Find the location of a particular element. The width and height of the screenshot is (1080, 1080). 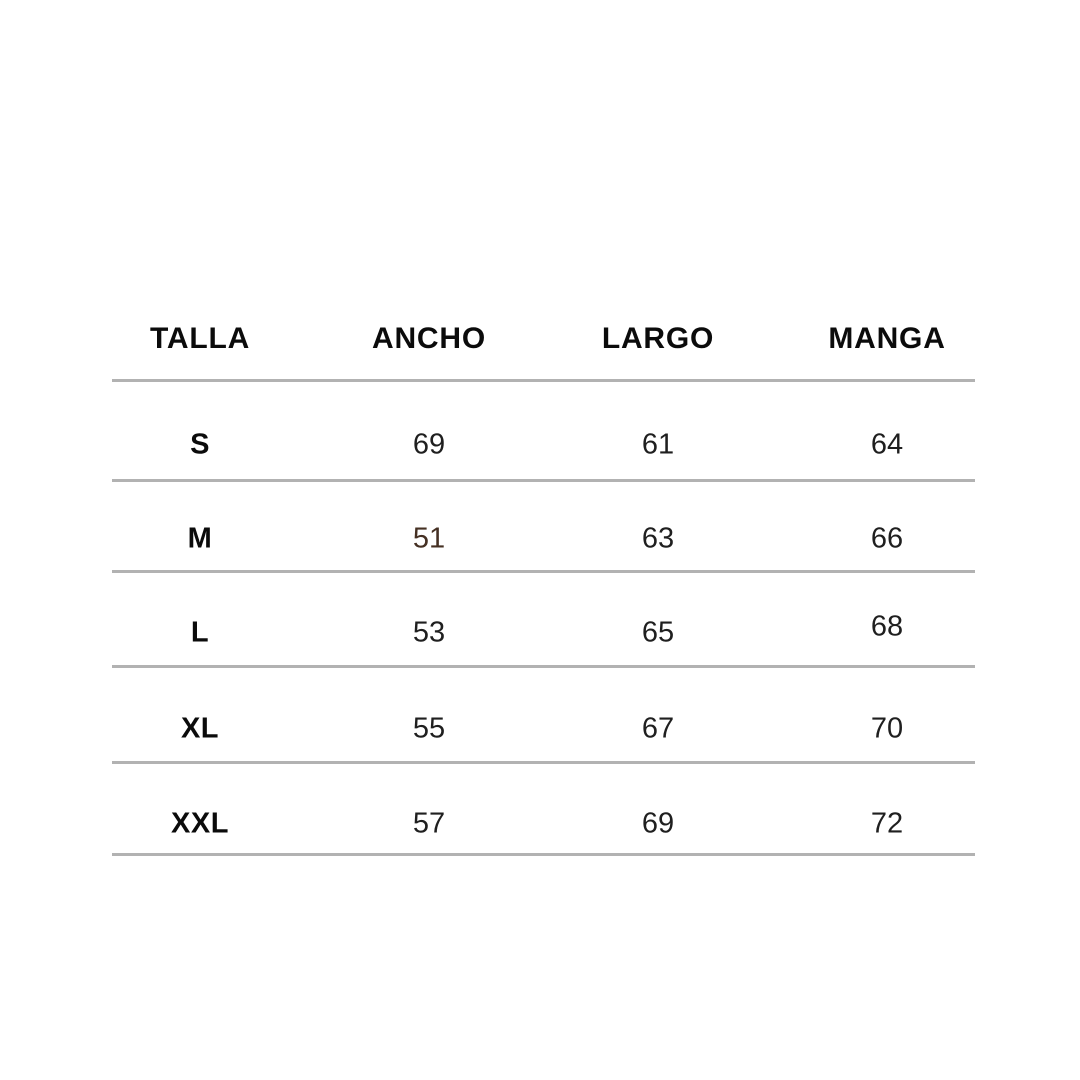

column-header-manga: MANGA is located at coordinates (887, 338).